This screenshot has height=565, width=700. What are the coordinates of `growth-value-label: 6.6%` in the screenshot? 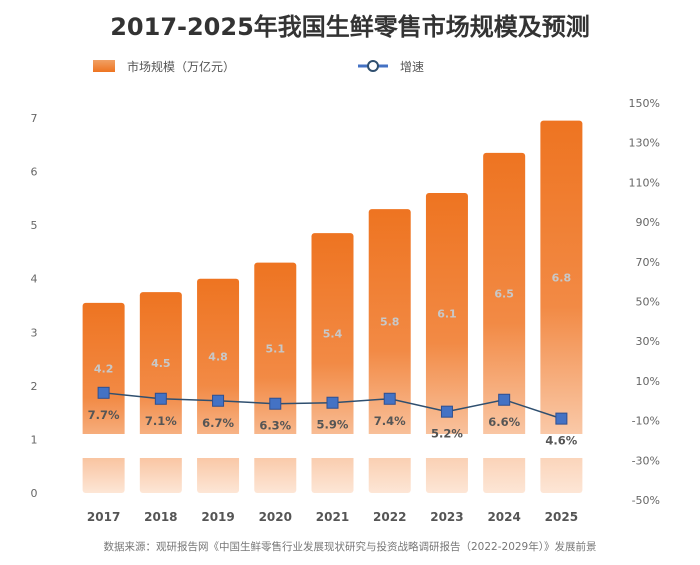 It's located at (504, 422).